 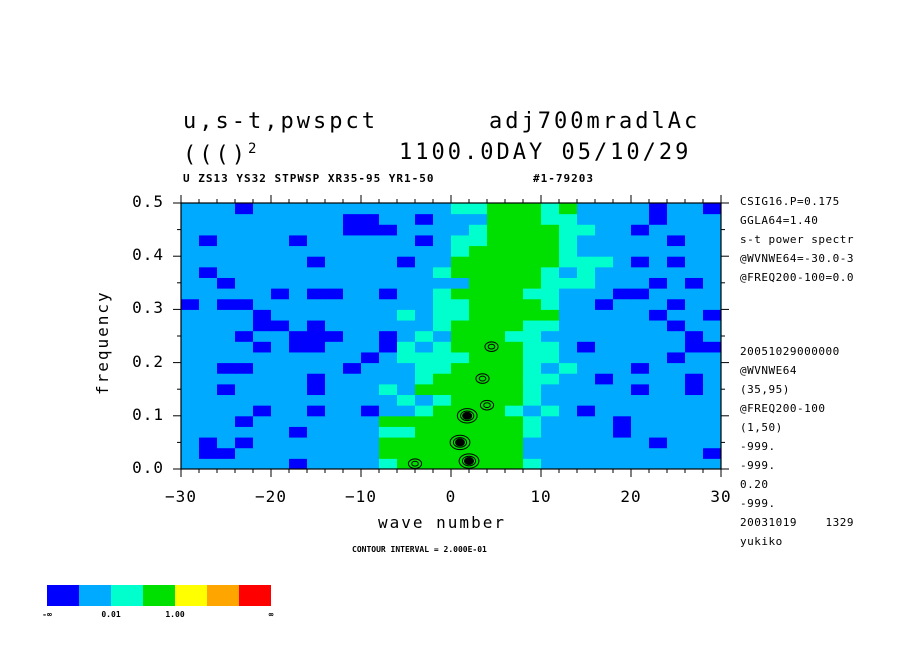 I want to click on subtitle-left: U ZS13 YS32 STPWSP XR35-95 YR1-50, so click(x=309, y=178).